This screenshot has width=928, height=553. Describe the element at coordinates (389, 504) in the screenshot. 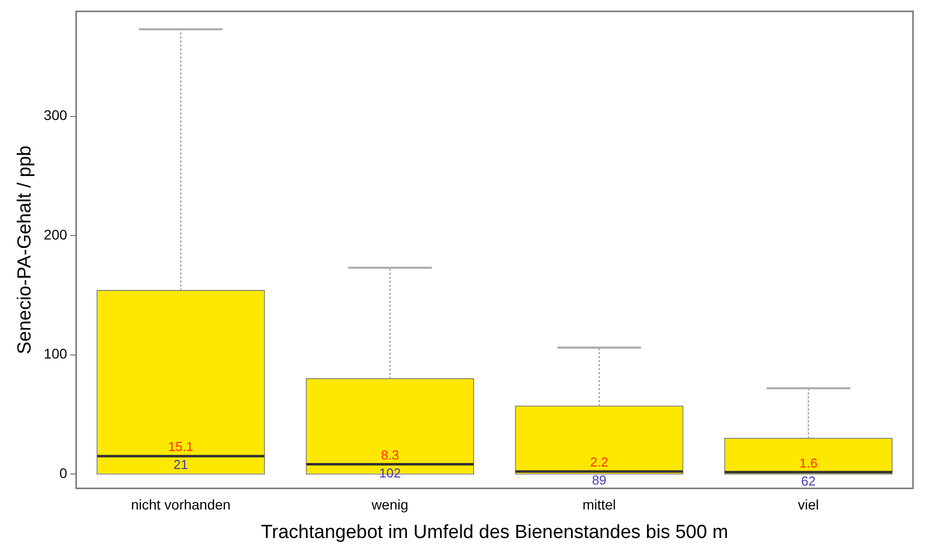

I see `x-tick-label: wenig` at that location.